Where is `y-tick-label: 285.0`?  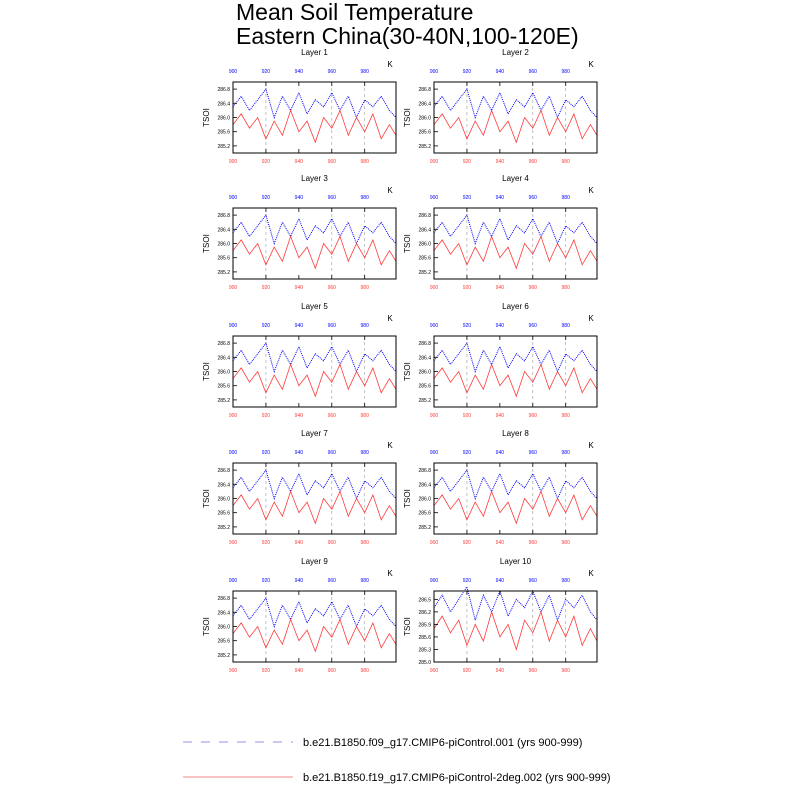
y-tick-label: 285.0 is located at coordinates (424, 663).